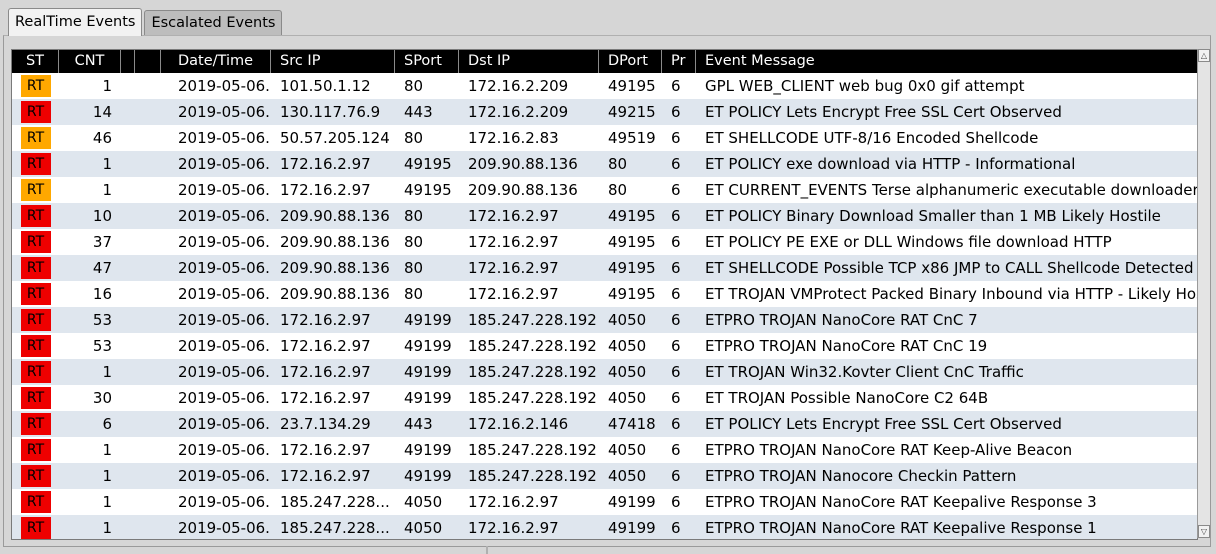 This screenshot has height=554, width=1216. I want to click on column-header-st: ST, so click(35, 61).